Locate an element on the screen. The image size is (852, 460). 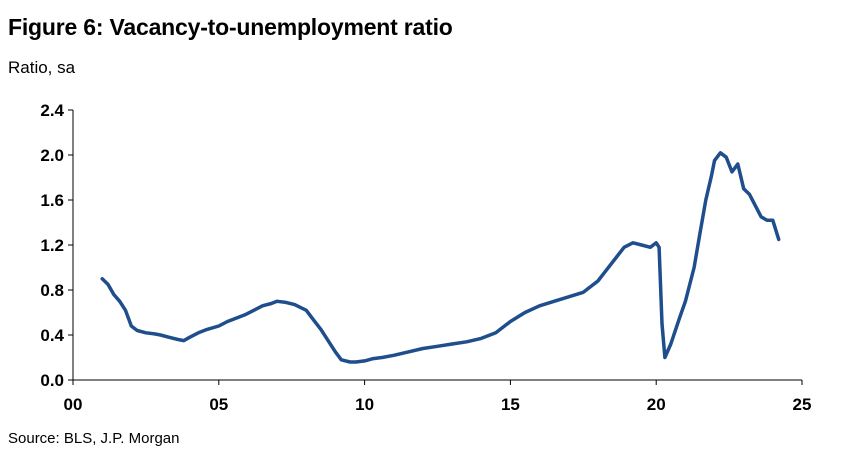
y-tick-label: 0.4 is located at coordinates (52, 335).